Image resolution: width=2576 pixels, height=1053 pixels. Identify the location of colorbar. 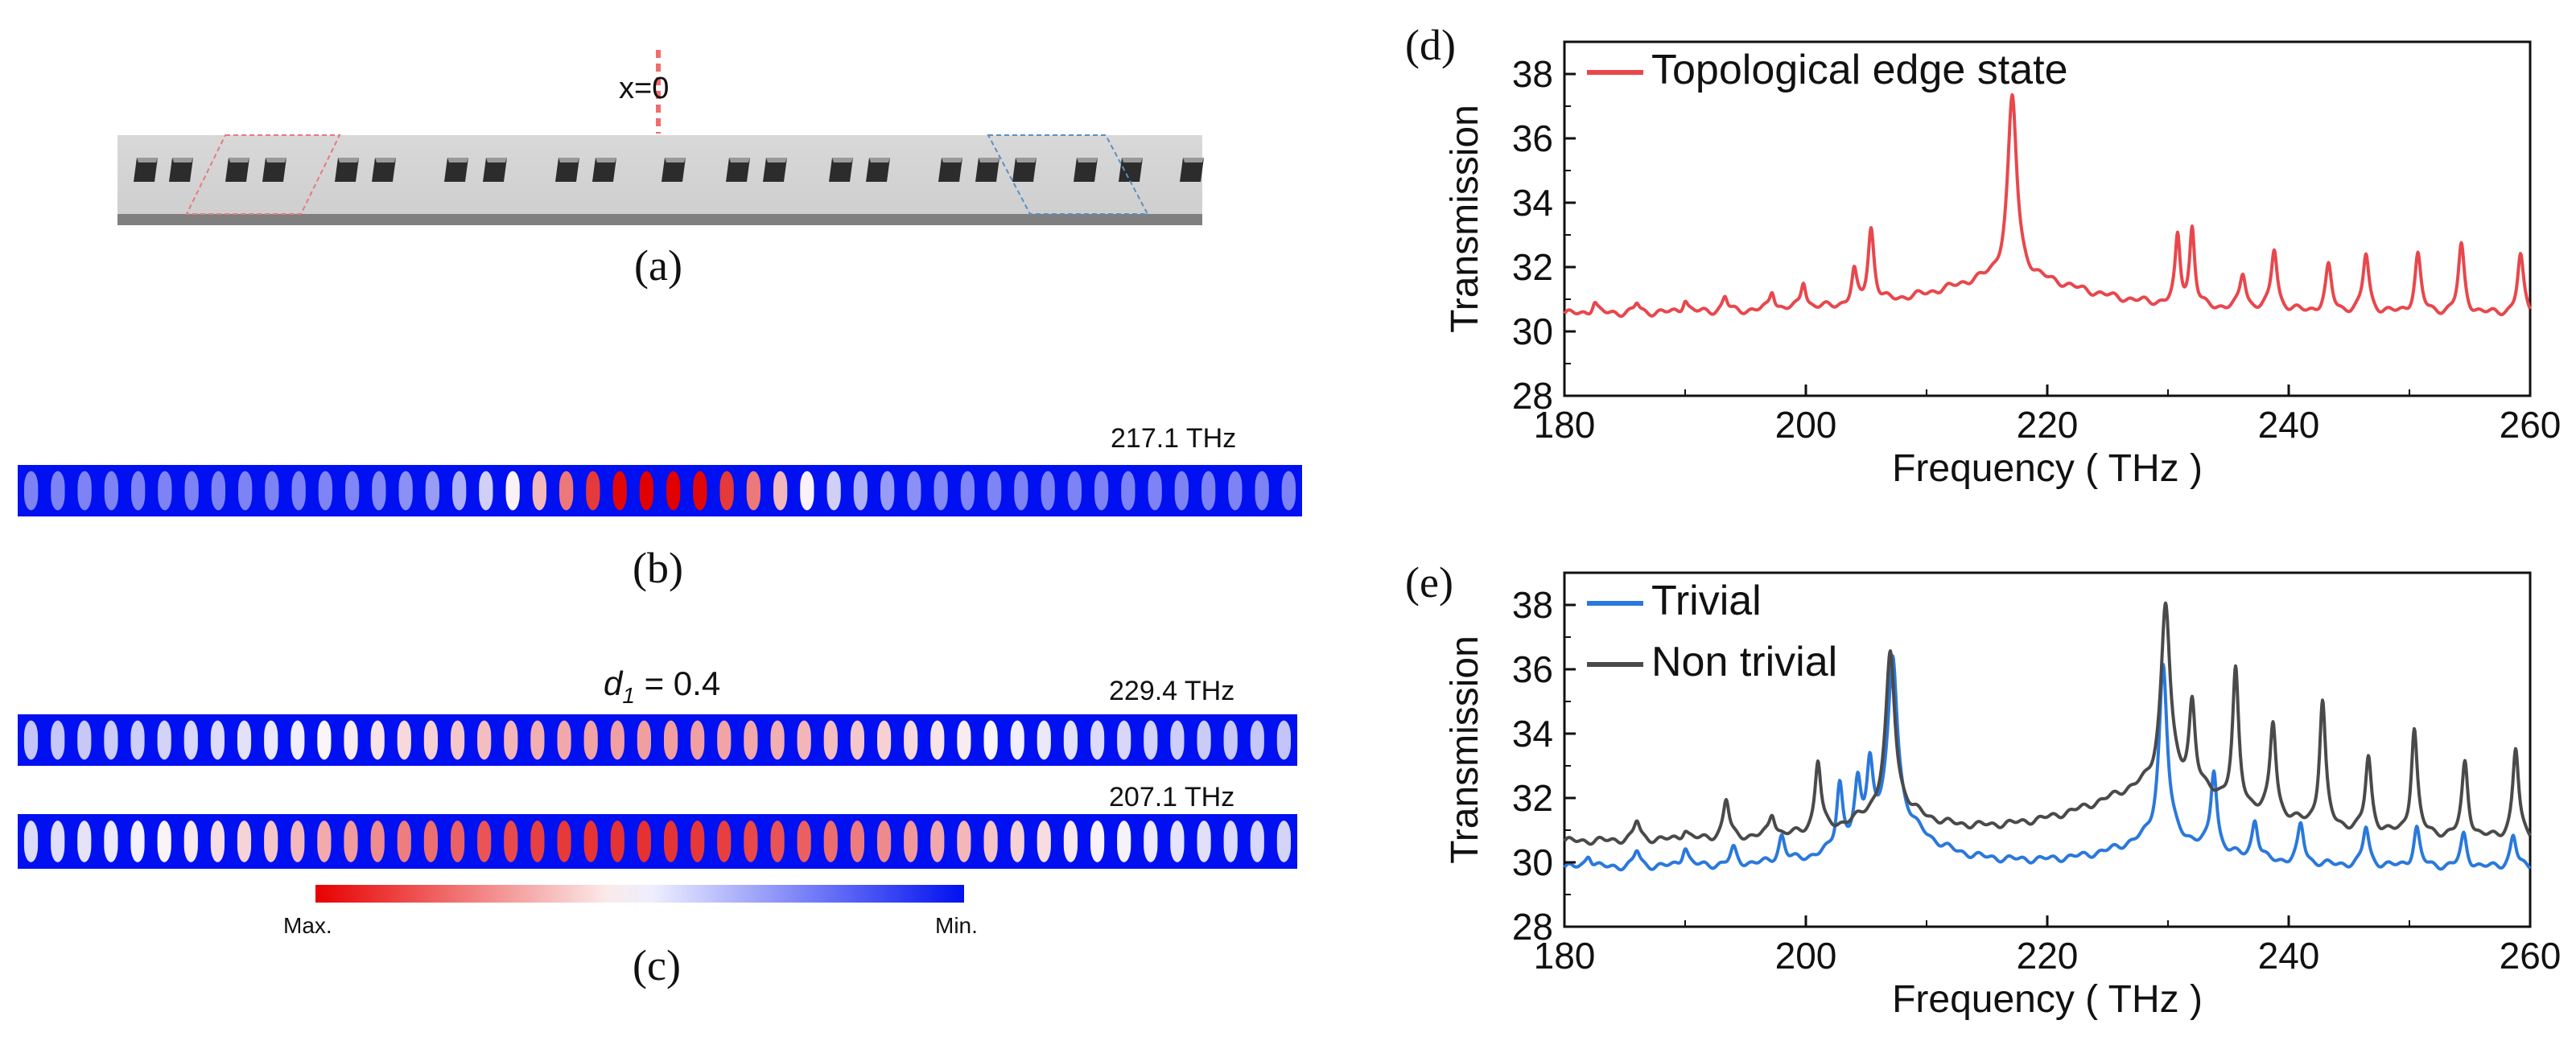
(639, 894).